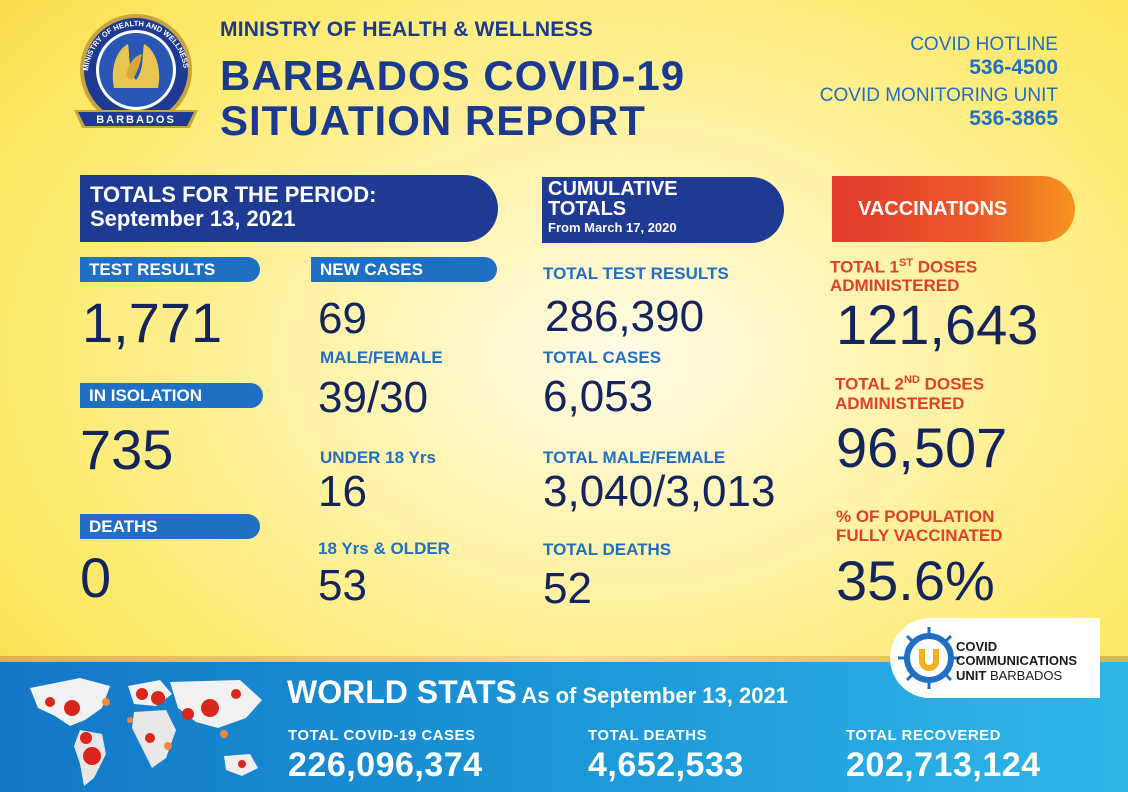  I want to click on total-mf-value: 3,040/3,013, so click(659, 491).